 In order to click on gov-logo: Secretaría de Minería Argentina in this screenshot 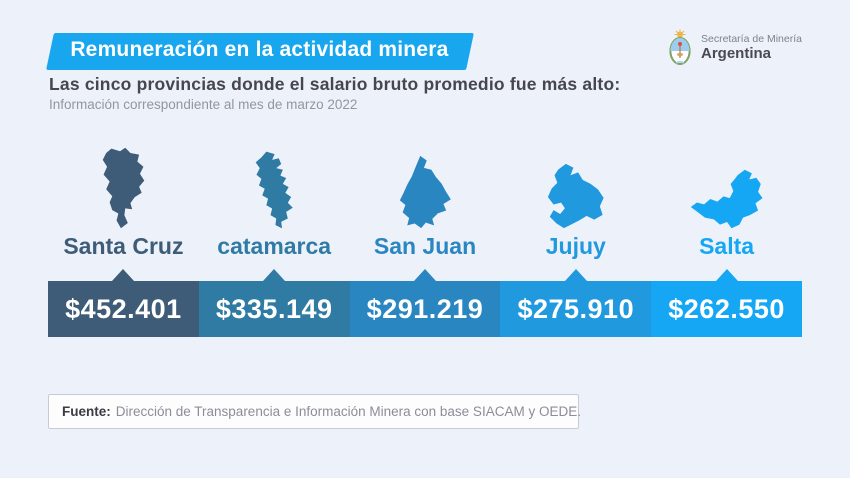, I will do `click(735, 47)`.